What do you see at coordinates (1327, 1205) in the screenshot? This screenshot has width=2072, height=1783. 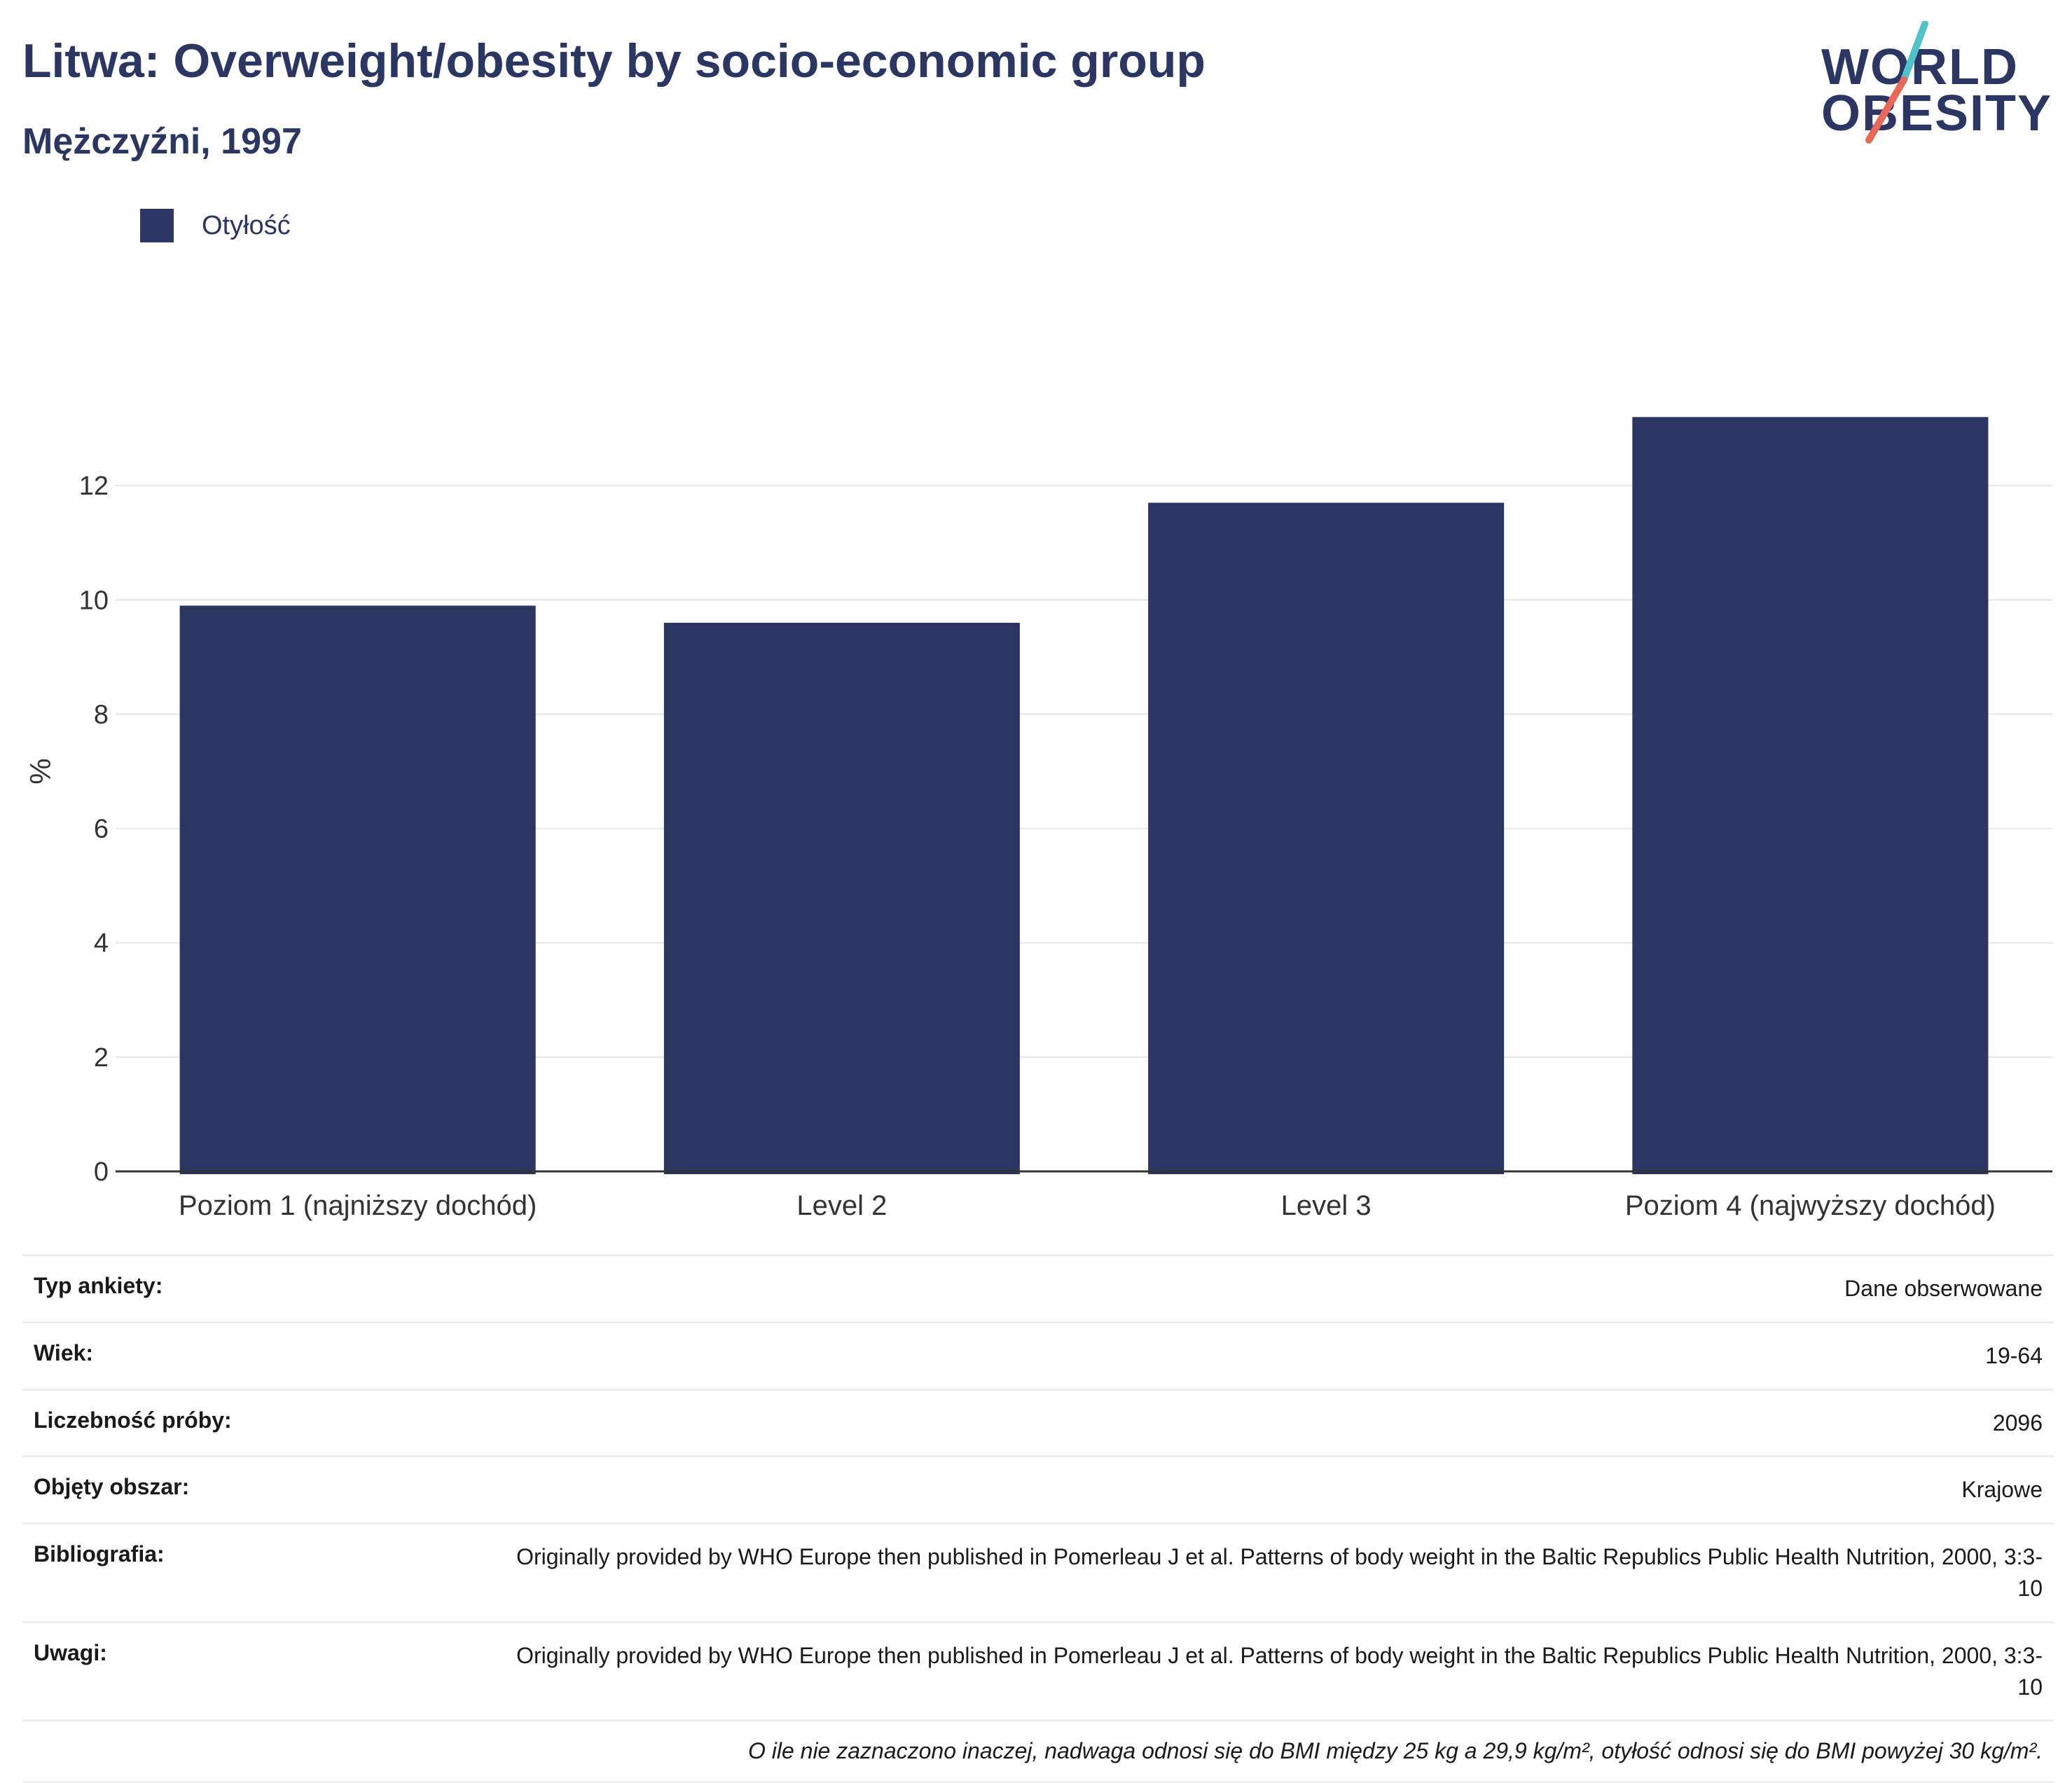 I see `x-tick-label: Level 3` at bounding box center [1327, 1205].